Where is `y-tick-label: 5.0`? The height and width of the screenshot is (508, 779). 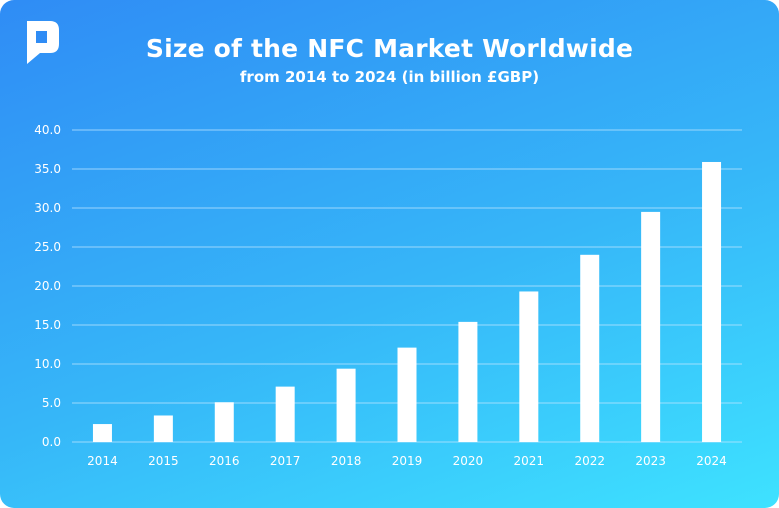
y-tick-label: 5.0 is located at coordinates (51, 403).